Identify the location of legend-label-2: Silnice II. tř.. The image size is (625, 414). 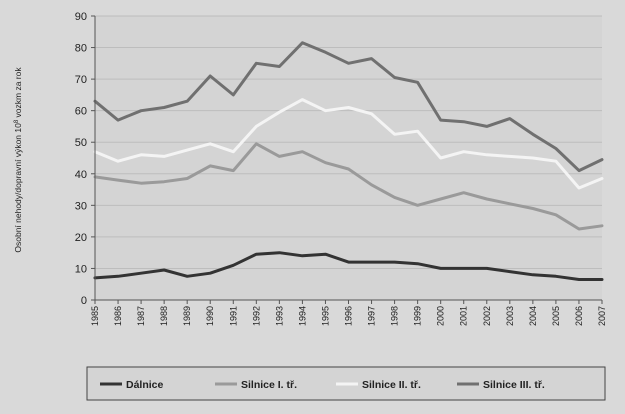
(391, 385).